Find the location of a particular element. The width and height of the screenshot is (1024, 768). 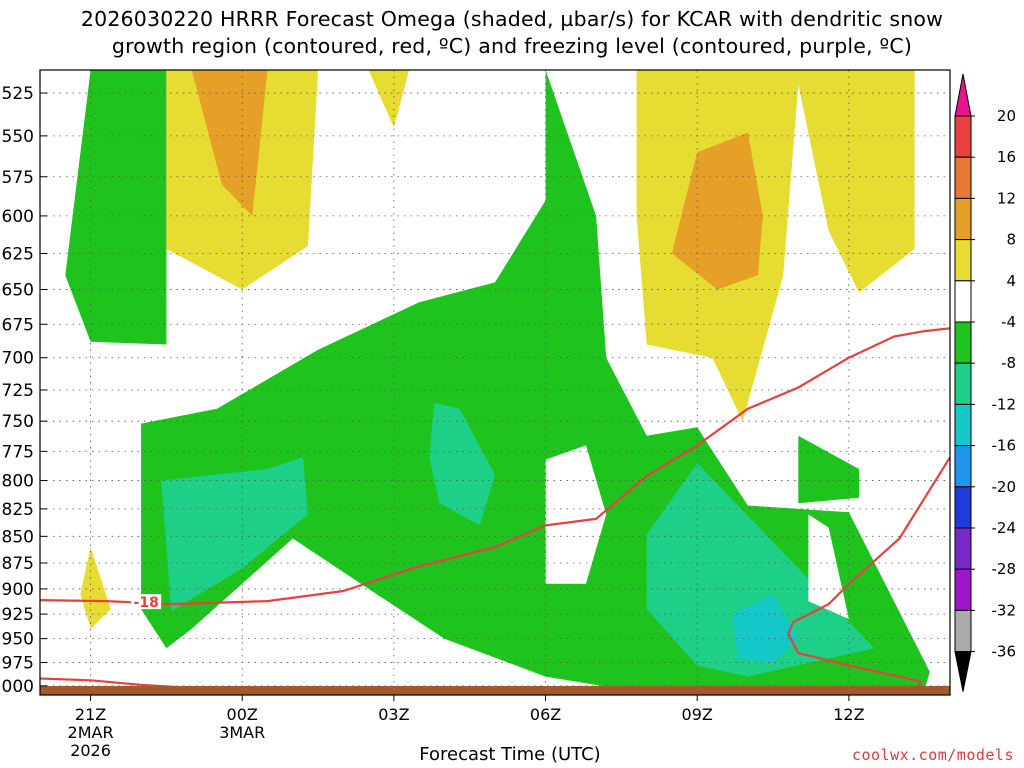

ground-bar is located at coordinates (495, 690).